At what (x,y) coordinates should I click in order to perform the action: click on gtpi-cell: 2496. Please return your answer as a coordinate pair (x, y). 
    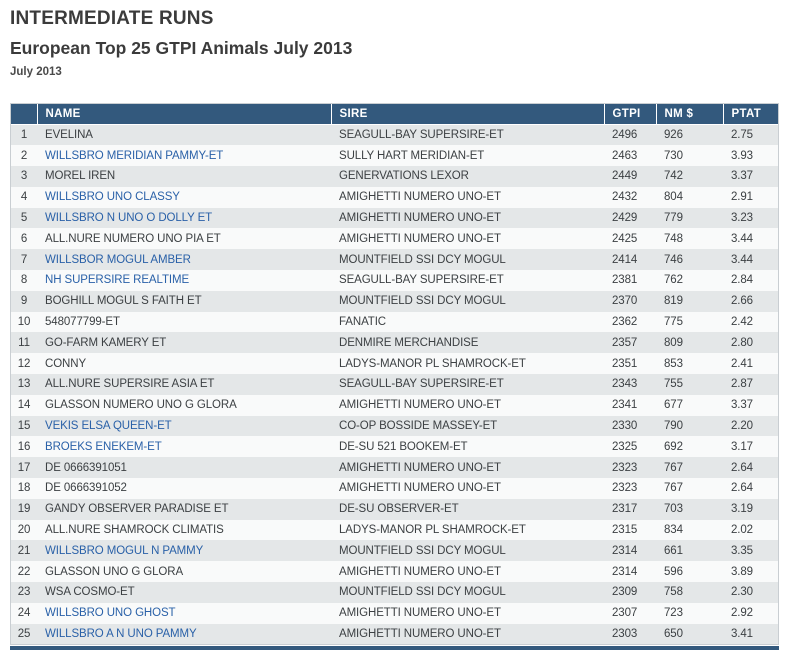
    Looking at the image, I should click on (625, 135).